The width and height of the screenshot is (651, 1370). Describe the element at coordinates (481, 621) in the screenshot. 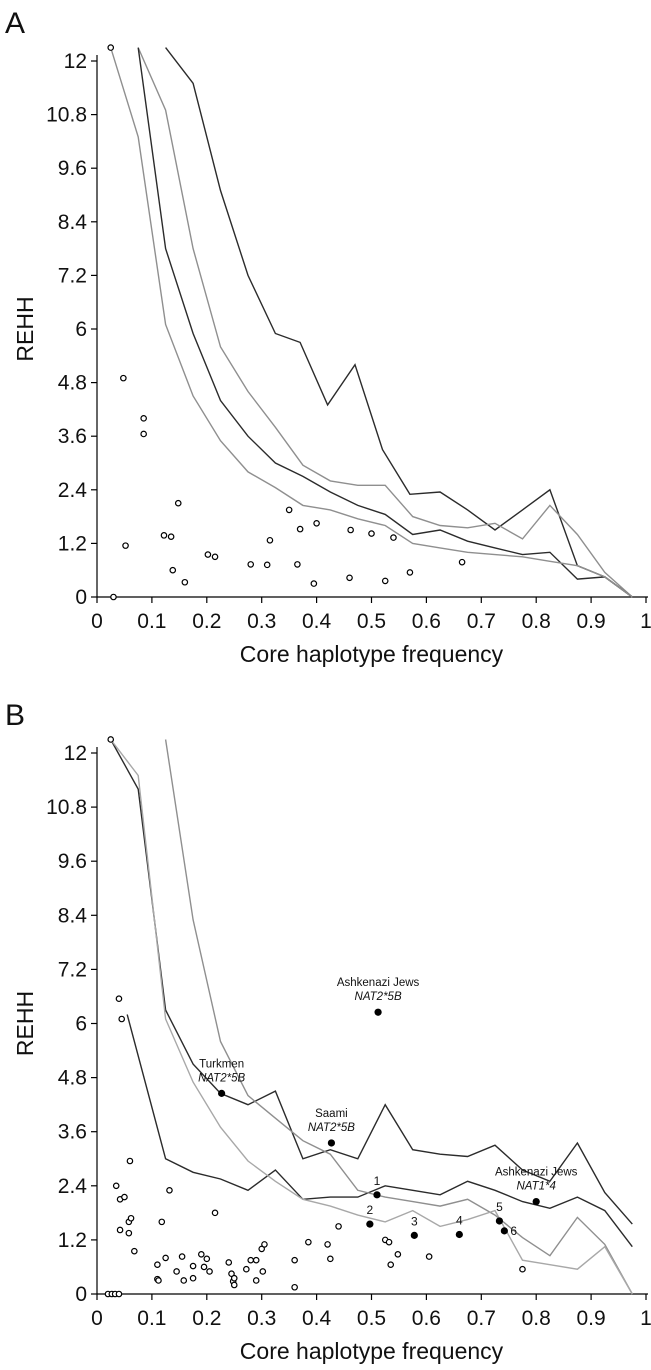

I see `x-tick-label: 0.7` at that location.